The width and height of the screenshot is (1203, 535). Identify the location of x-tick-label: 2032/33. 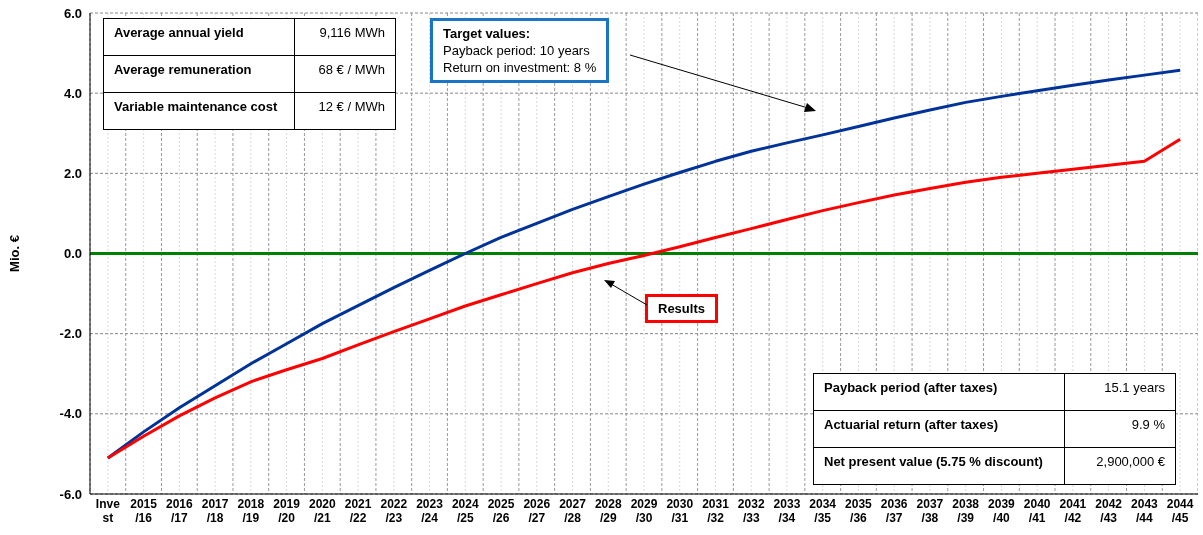
(751, 511).